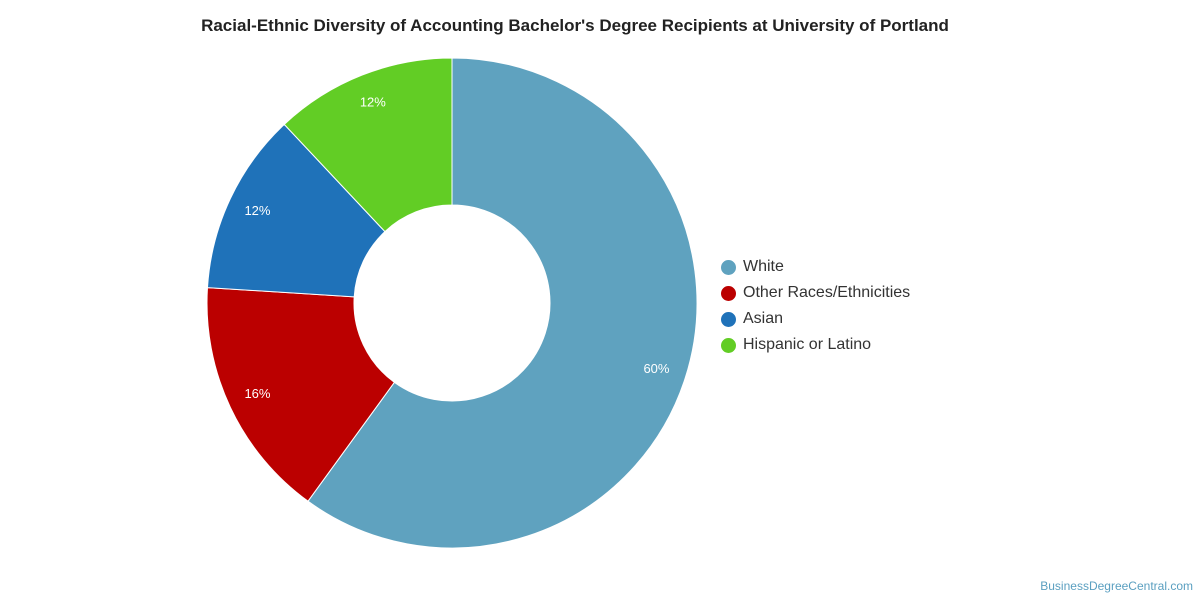 Image resolution: width=1200 pixels, height=600 pixels. Describe the element at coordinates (368, 145) in the screenshot. I see `donut-slice-hispanic-or-latino` at that location.